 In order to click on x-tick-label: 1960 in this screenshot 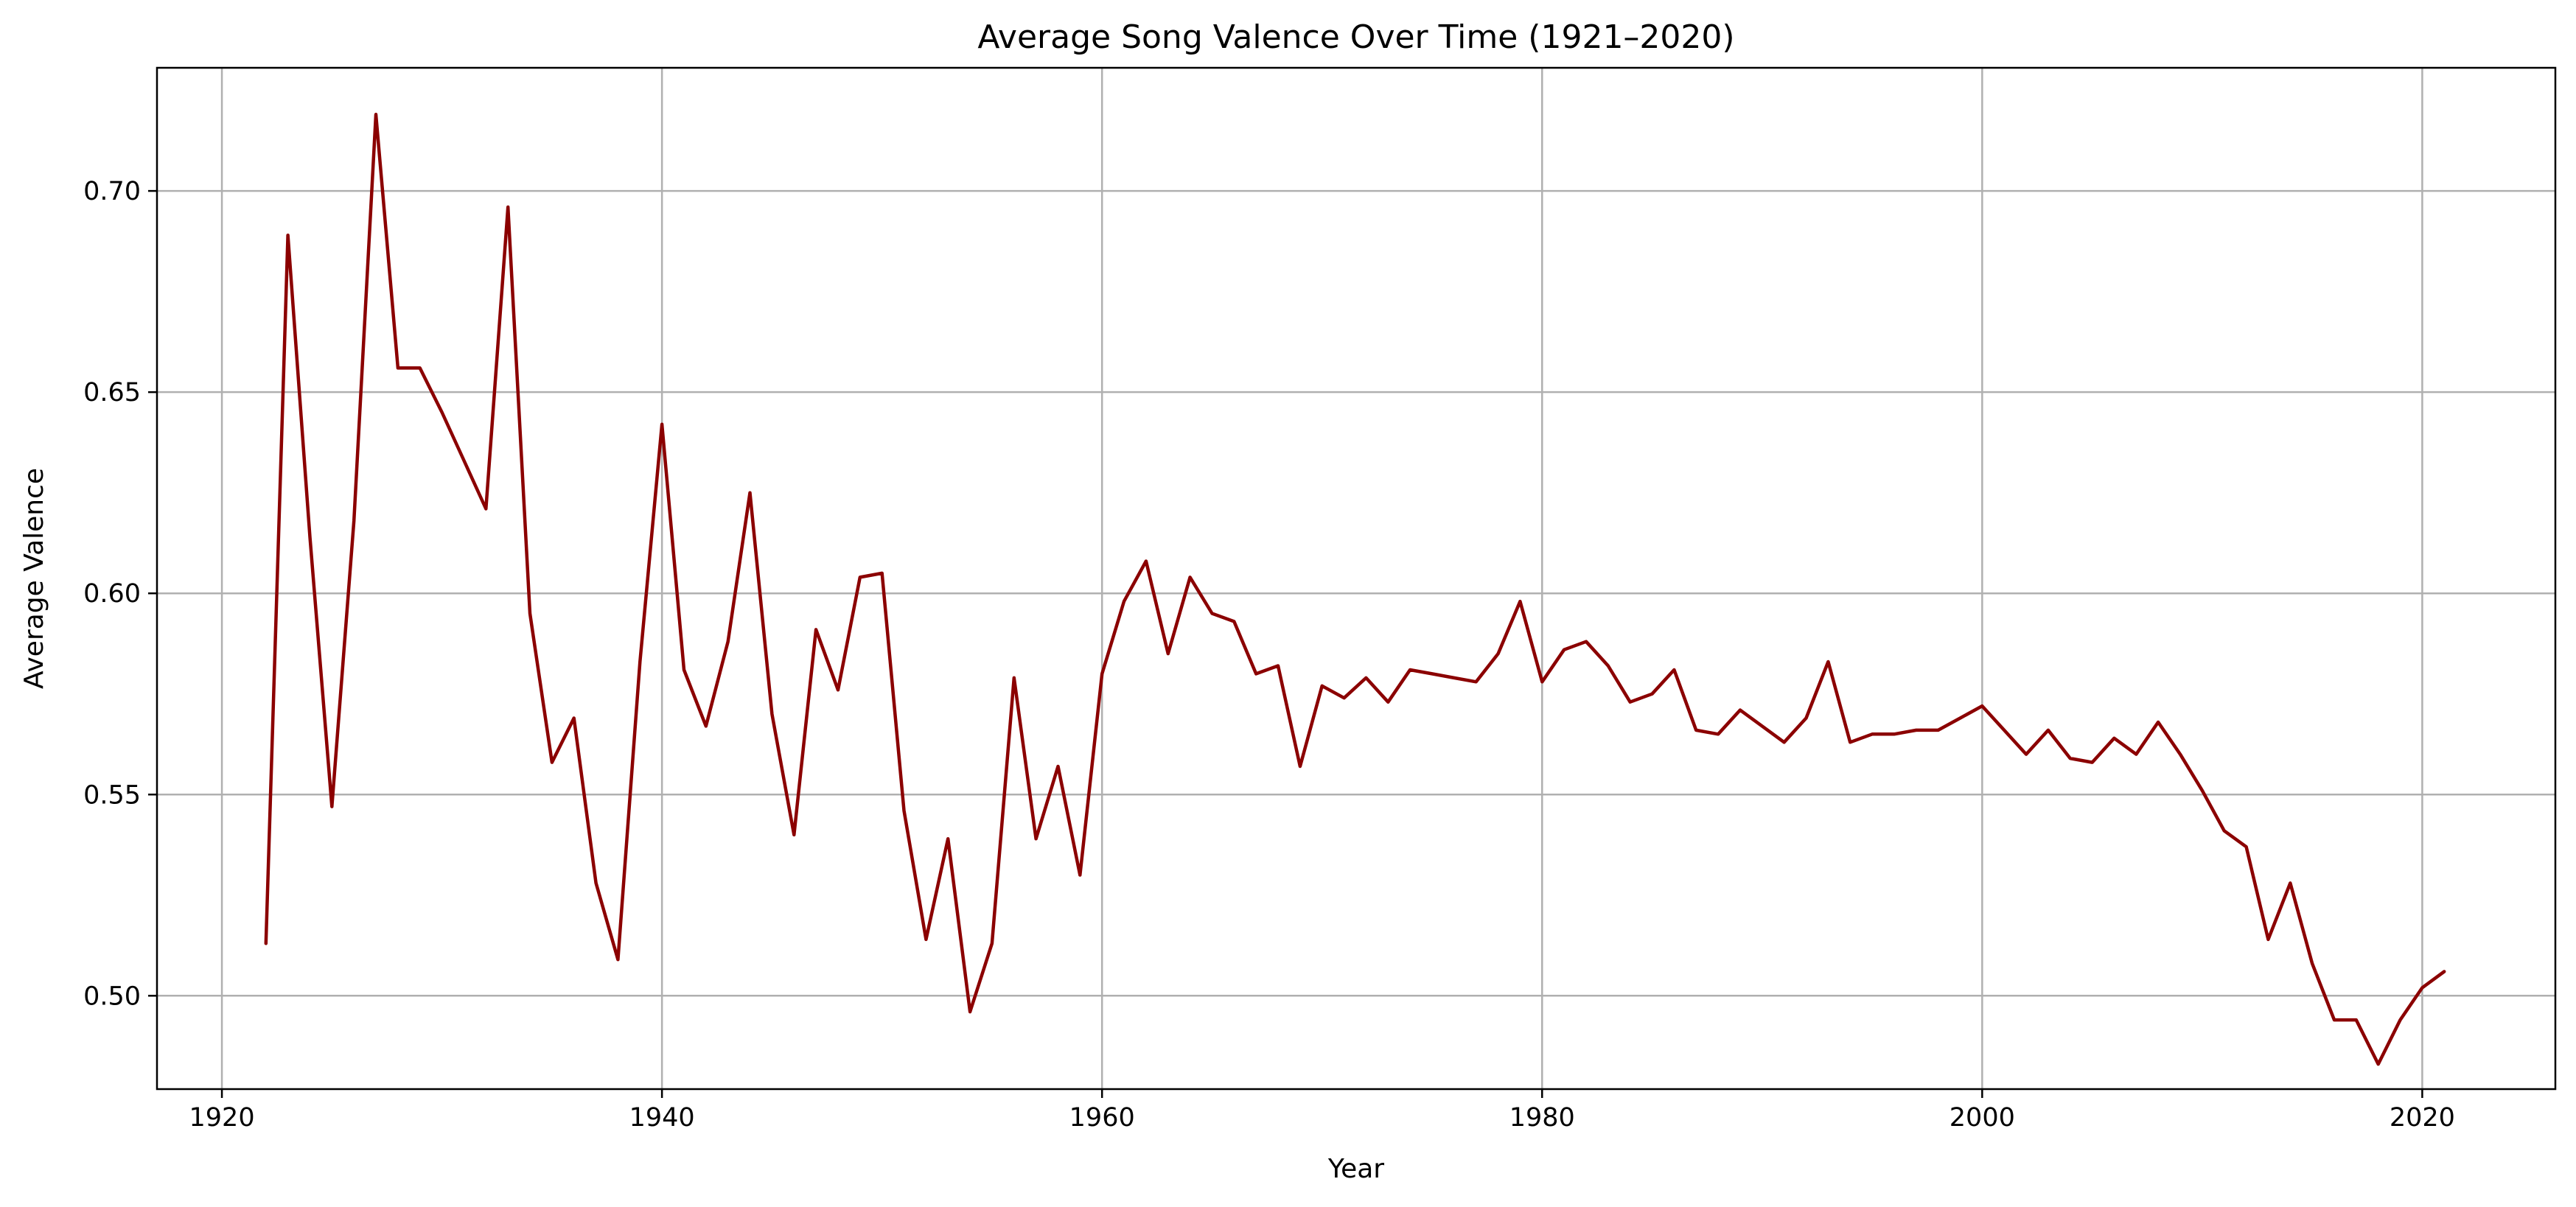, I will do `click(1102, 1118)`.